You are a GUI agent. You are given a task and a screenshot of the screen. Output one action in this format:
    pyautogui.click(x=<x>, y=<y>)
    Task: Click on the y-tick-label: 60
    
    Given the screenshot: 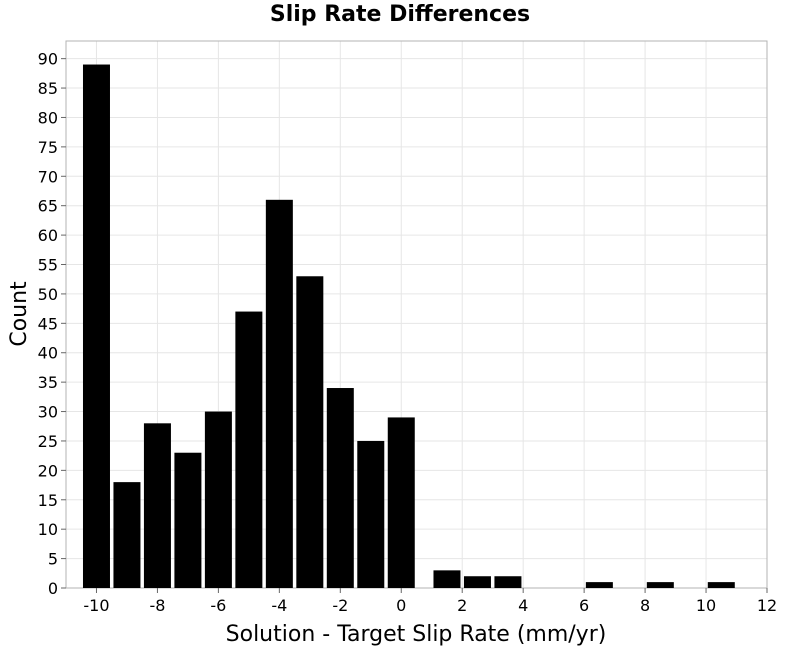 What is the action you would take?
    pyautogui.click(x=48, y=235)
    